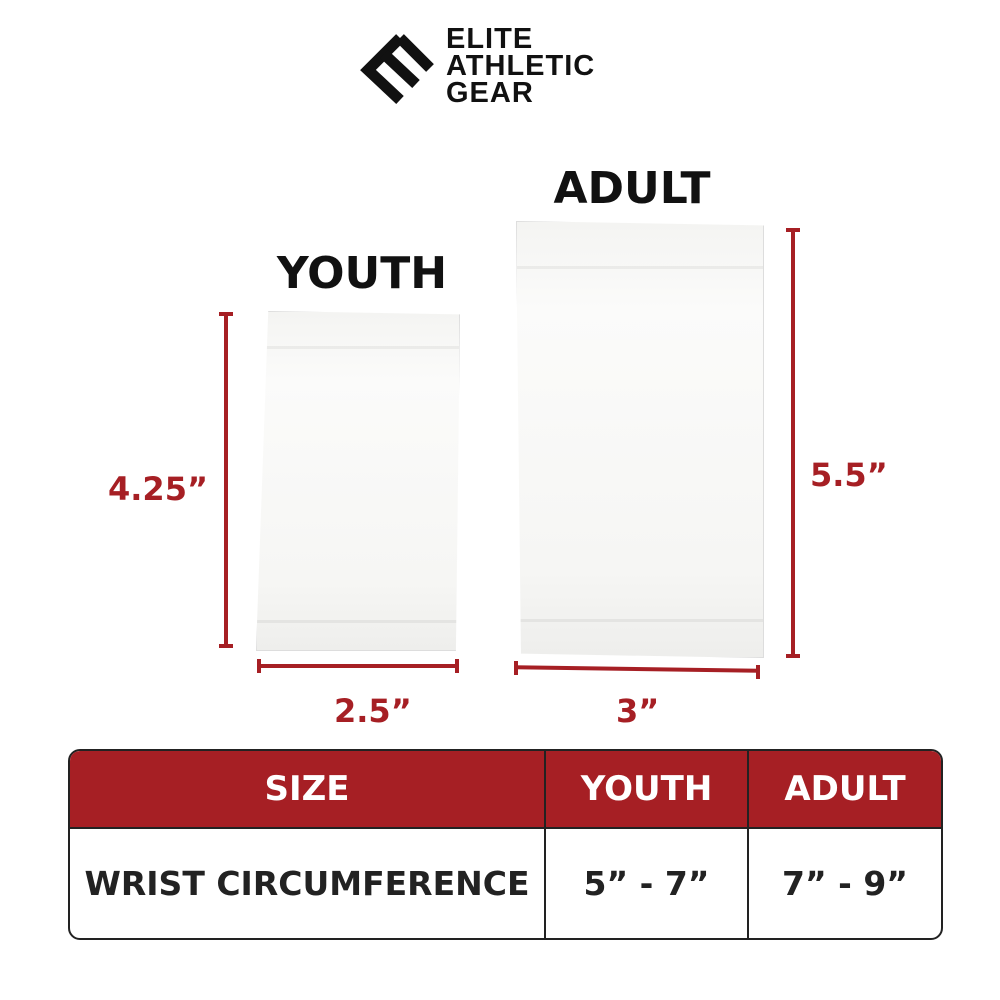  Describe the element at coordinates (516, 668) in the screenshot. I see `adult-width-cap-left` at that location.